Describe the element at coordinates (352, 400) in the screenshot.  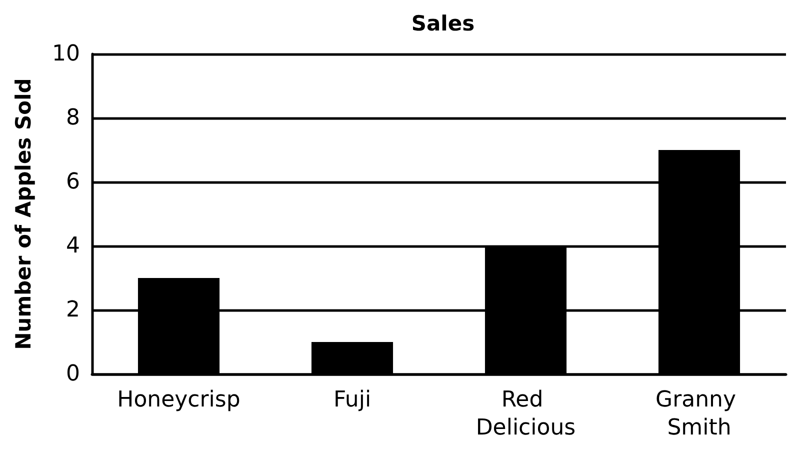
I see `x-tick-label: Fuji` at that location.